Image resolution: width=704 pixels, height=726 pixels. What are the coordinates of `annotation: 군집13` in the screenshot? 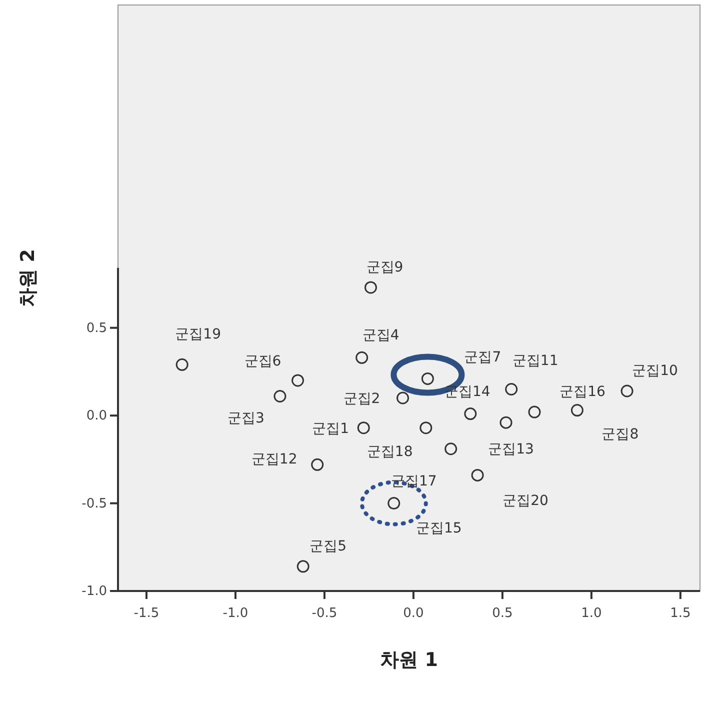 It's located at (511, 450).